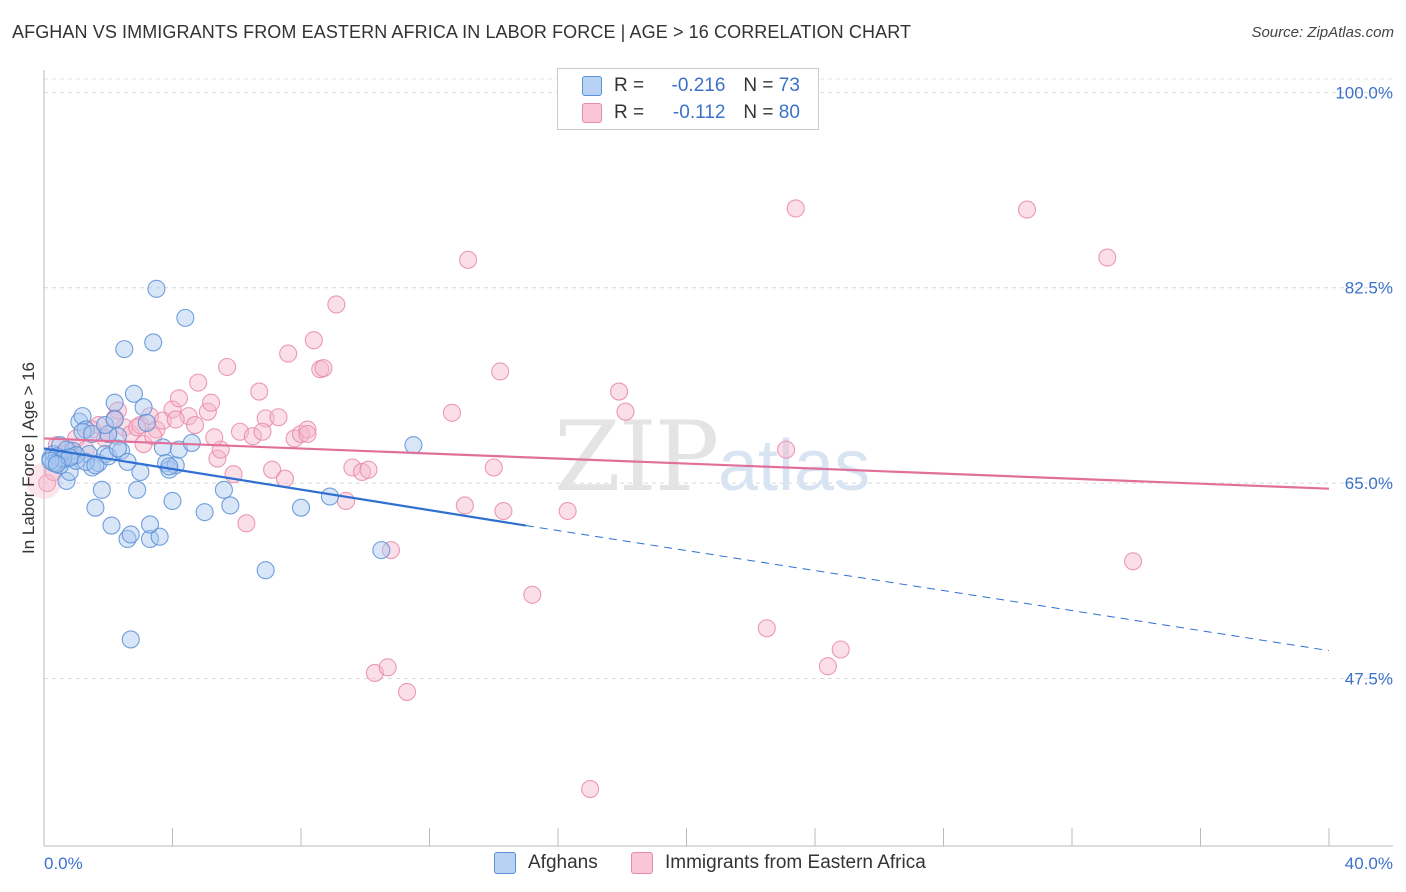  Describe the element at coordinates (698, 85) in the screenshot. I see `legend-r-value-afghans: -0.216` at that location.